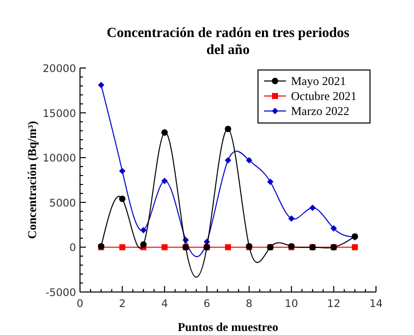 This screenshot has width=414, height=335. What do you see at coordinates (59, 158) in the screenshot?
I see `y-tick-label: 10000` at bounding box center [59, 158].